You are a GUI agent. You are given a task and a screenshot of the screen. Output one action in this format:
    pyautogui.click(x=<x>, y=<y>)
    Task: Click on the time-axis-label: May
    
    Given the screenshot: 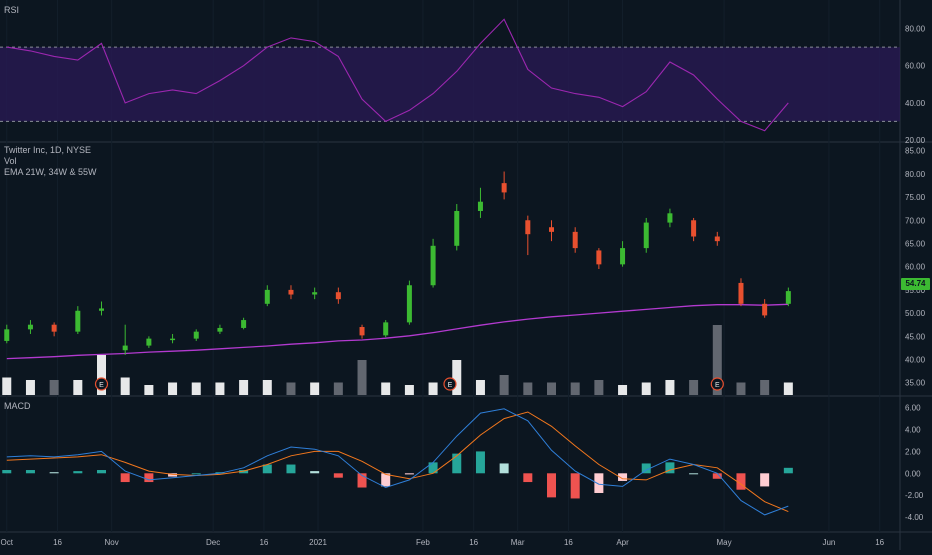 What is the action you would take?
    pyautogui.click(x=723, y=542)
    